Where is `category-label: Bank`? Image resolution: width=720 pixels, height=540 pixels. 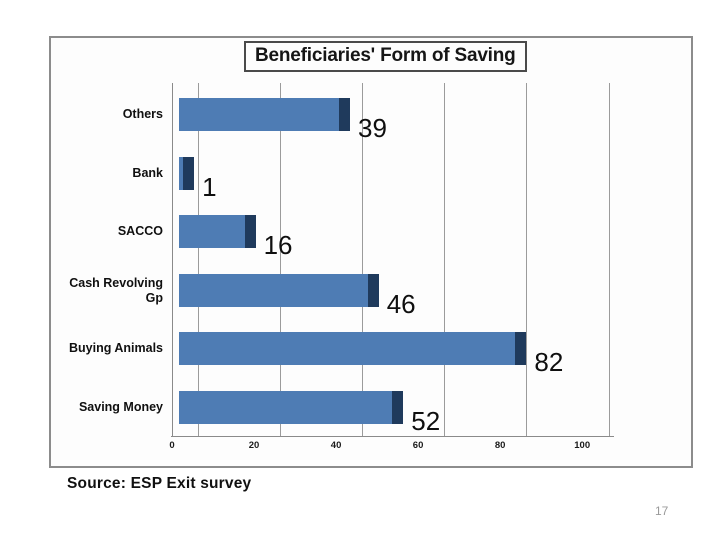
category-label: Bank is located at coordinates (147, 173).